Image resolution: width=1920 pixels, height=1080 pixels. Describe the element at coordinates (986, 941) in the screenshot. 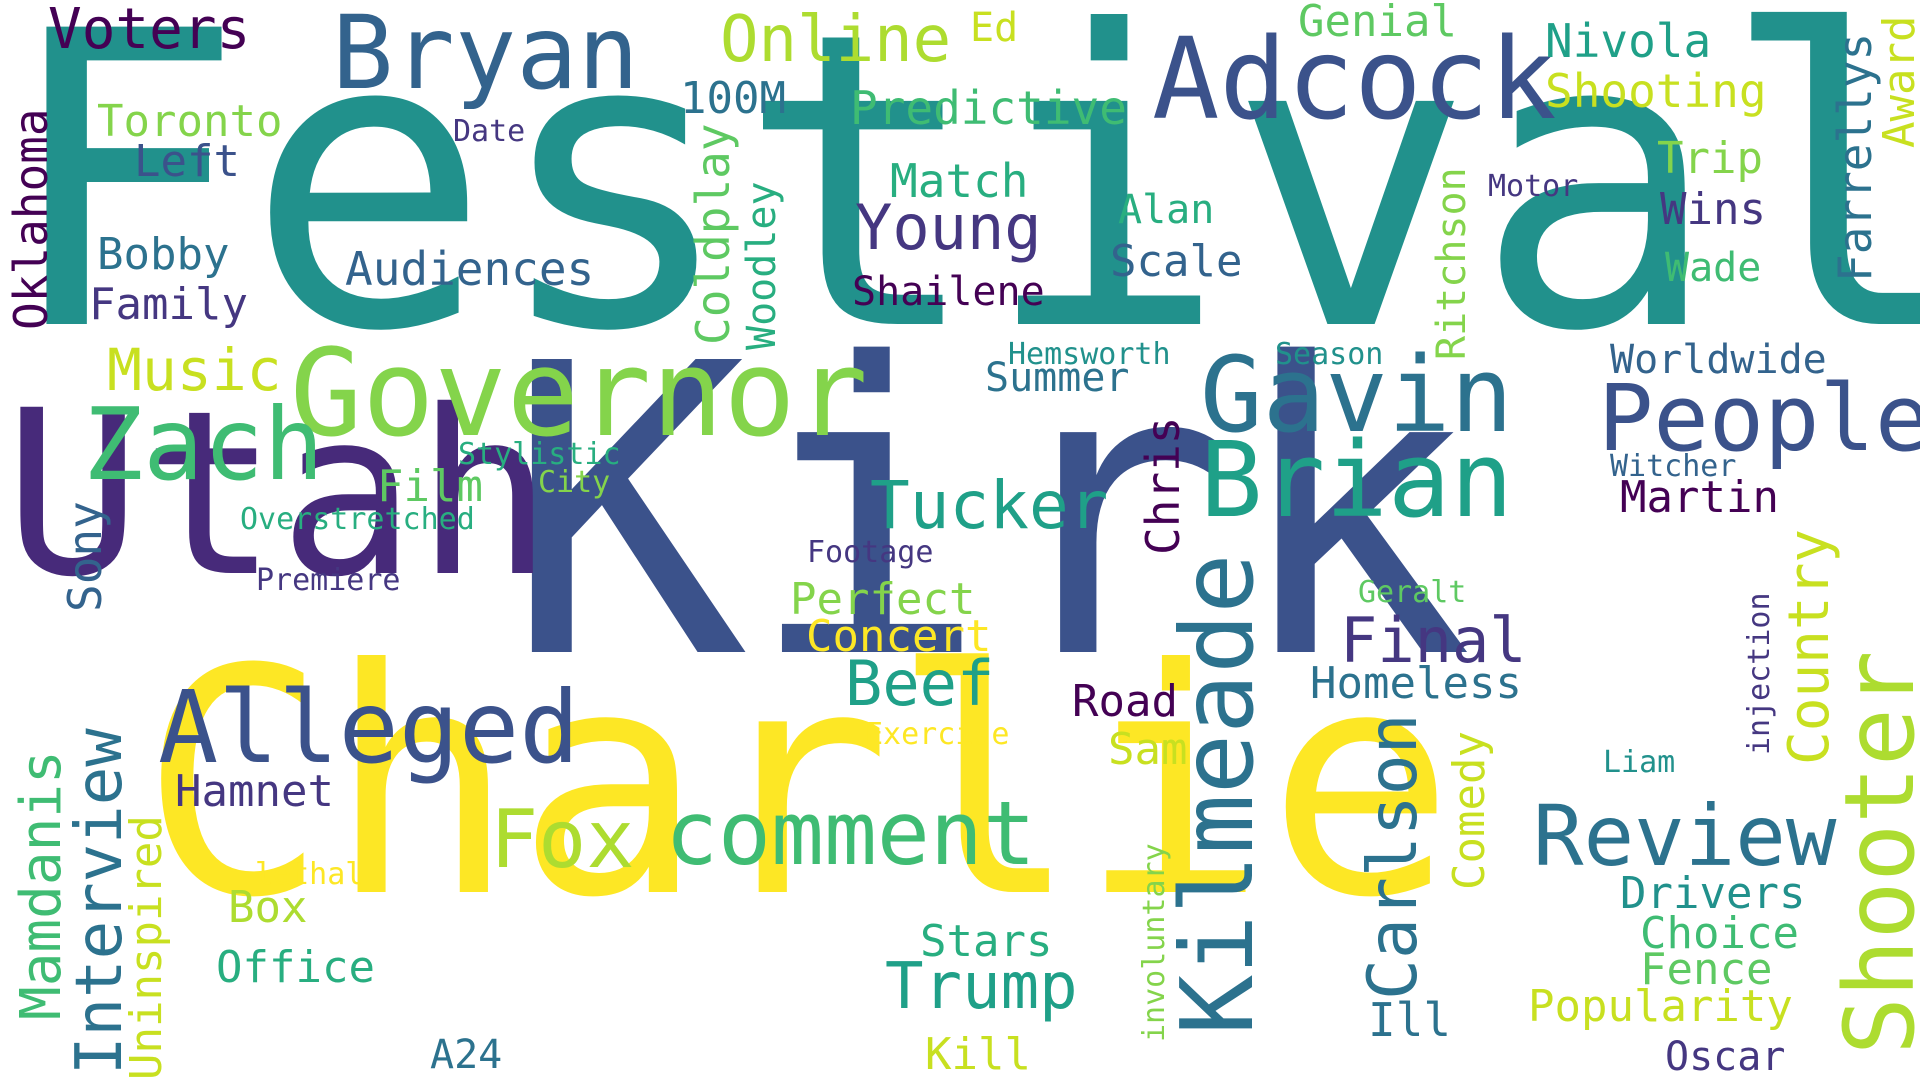

I see `word-stars: Stars` at that location.